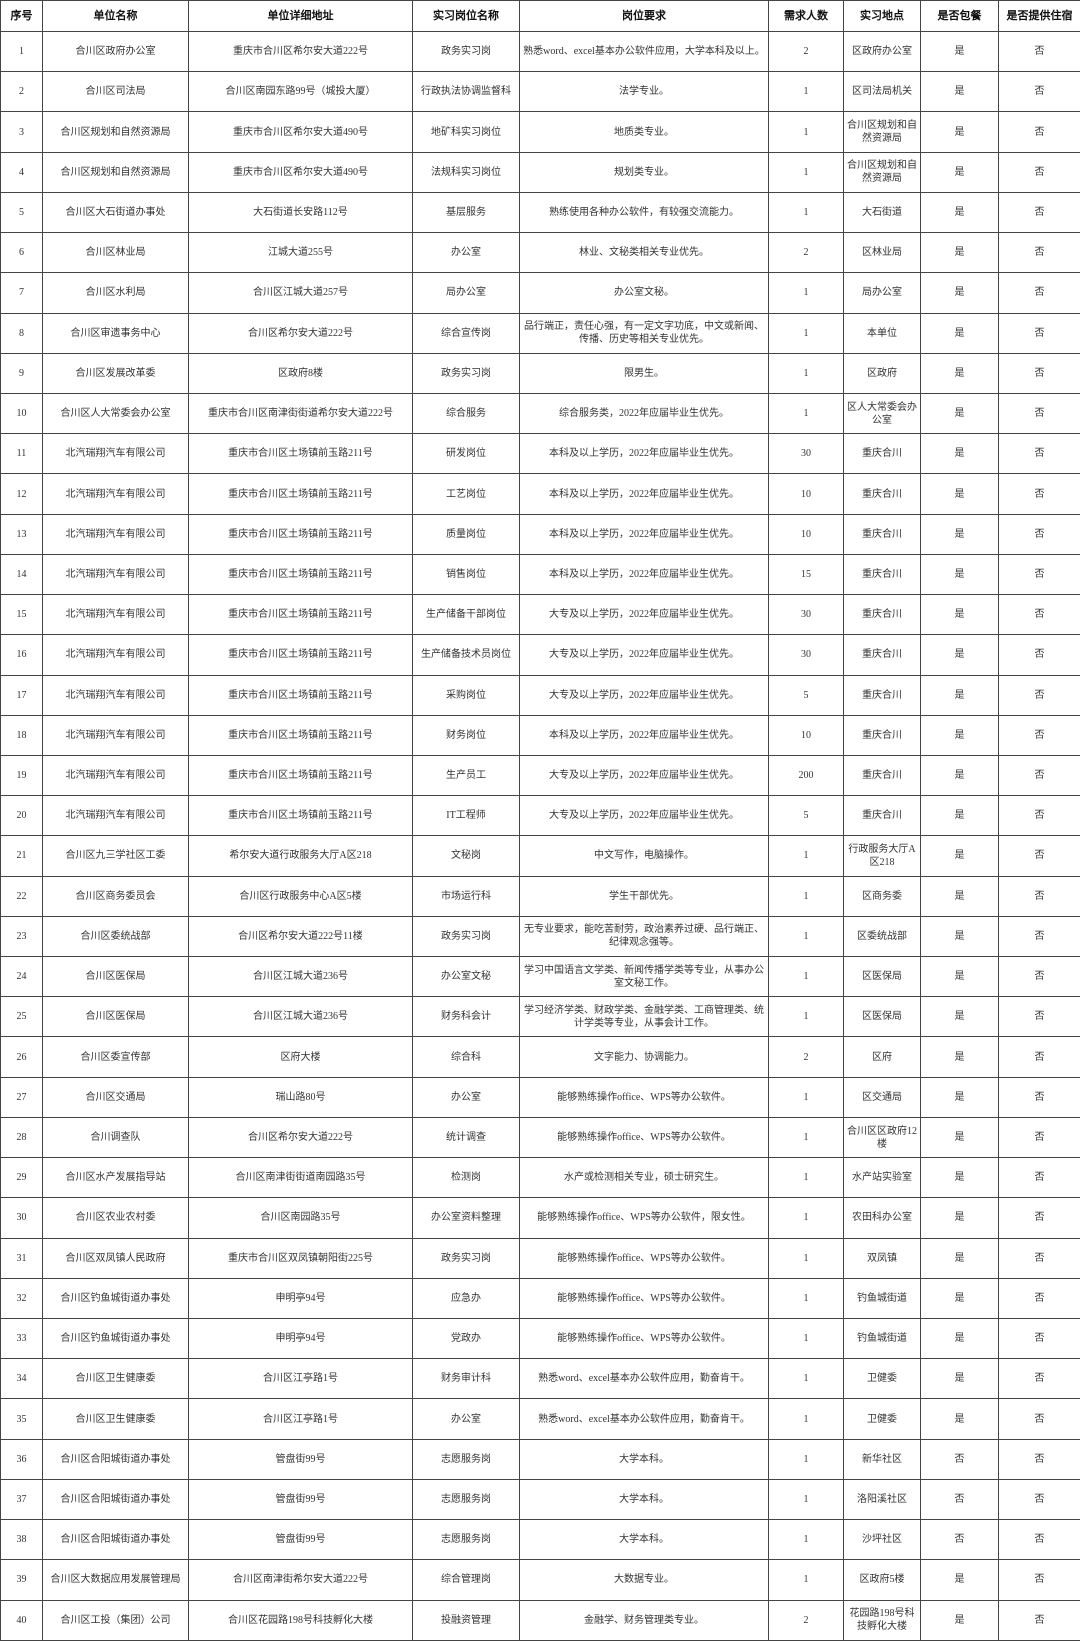  I want to click on cell-unit-name: 合川区委统战部, so click(115, 936).